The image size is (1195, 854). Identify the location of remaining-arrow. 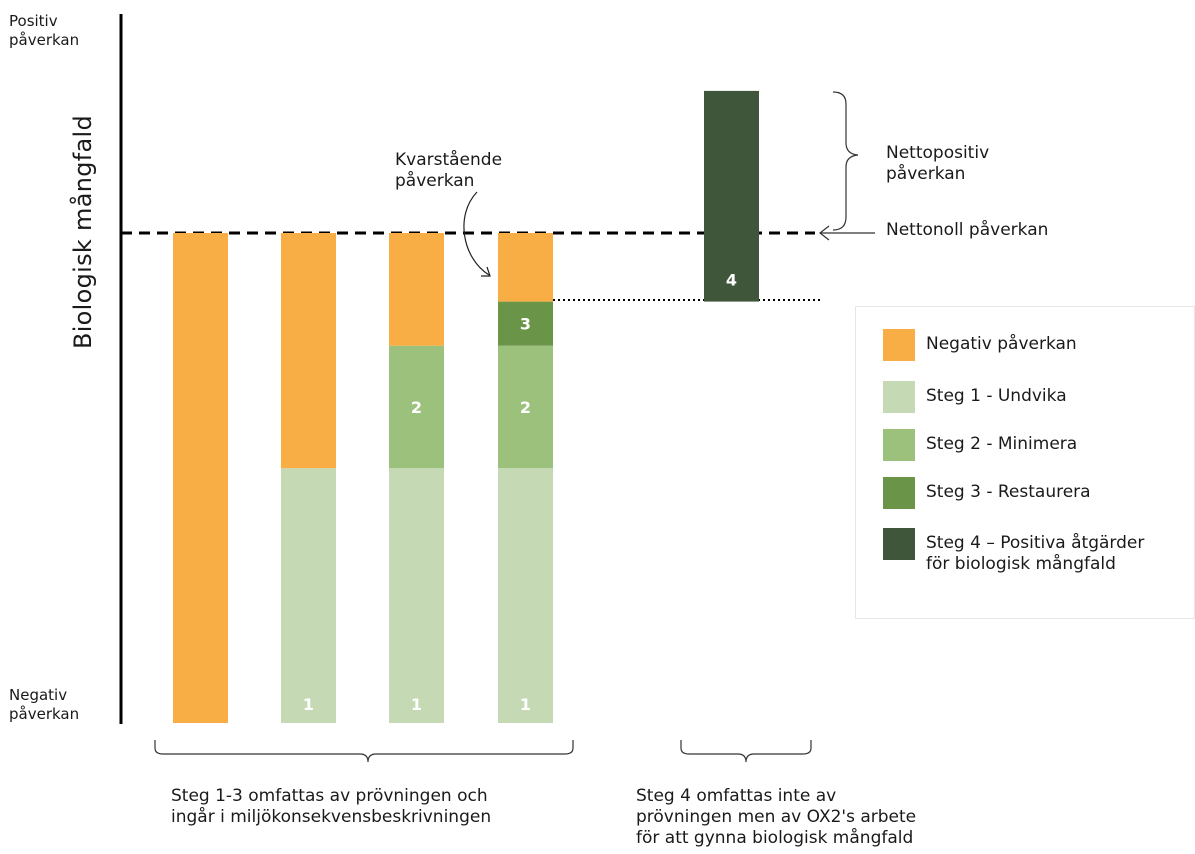
(476, 233).